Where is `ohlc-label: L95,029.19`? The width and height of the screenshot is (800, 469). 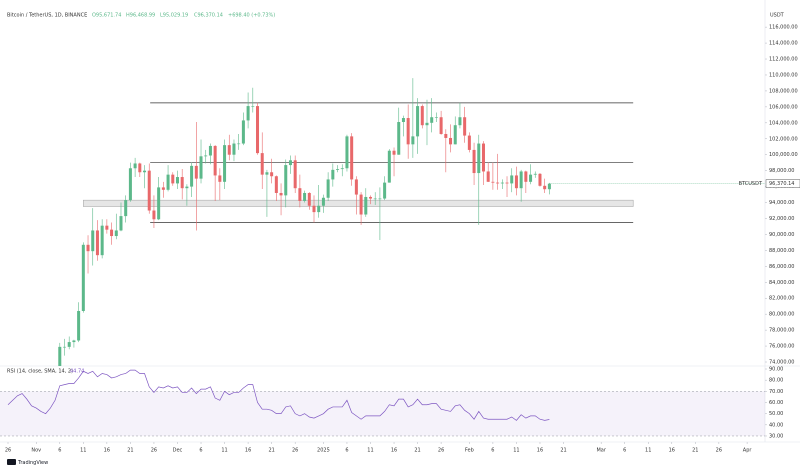 ohlc-label: L95,029.19 is located at coordinates (174, 16).